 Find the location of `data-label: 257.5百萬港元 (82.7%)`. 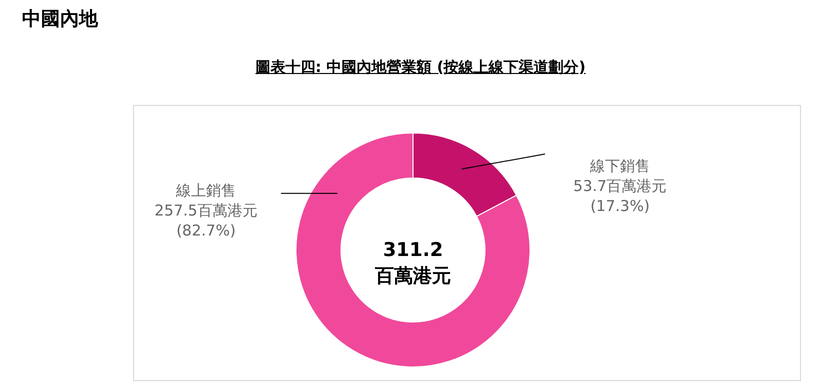

data-label: 257.5百萬港元 (82.7%) is located at coordinates (206, 220).